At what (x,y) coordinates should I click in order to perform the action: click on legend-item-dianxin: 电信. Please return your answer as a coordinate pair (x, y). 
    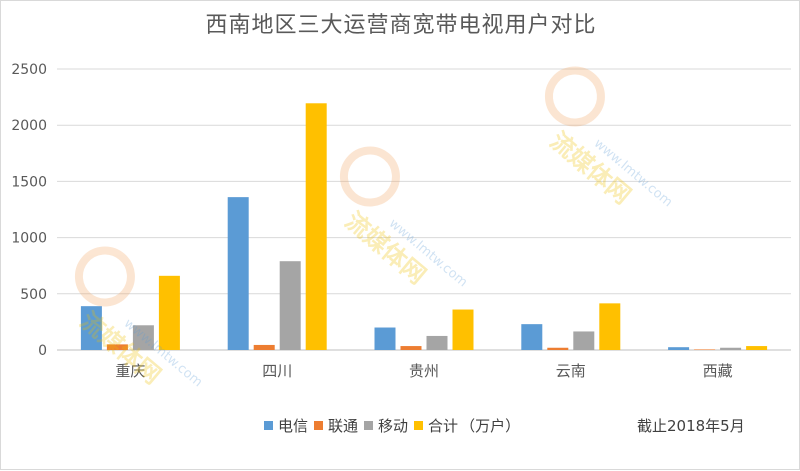
    Looking at the image, I should click on (286, 425).